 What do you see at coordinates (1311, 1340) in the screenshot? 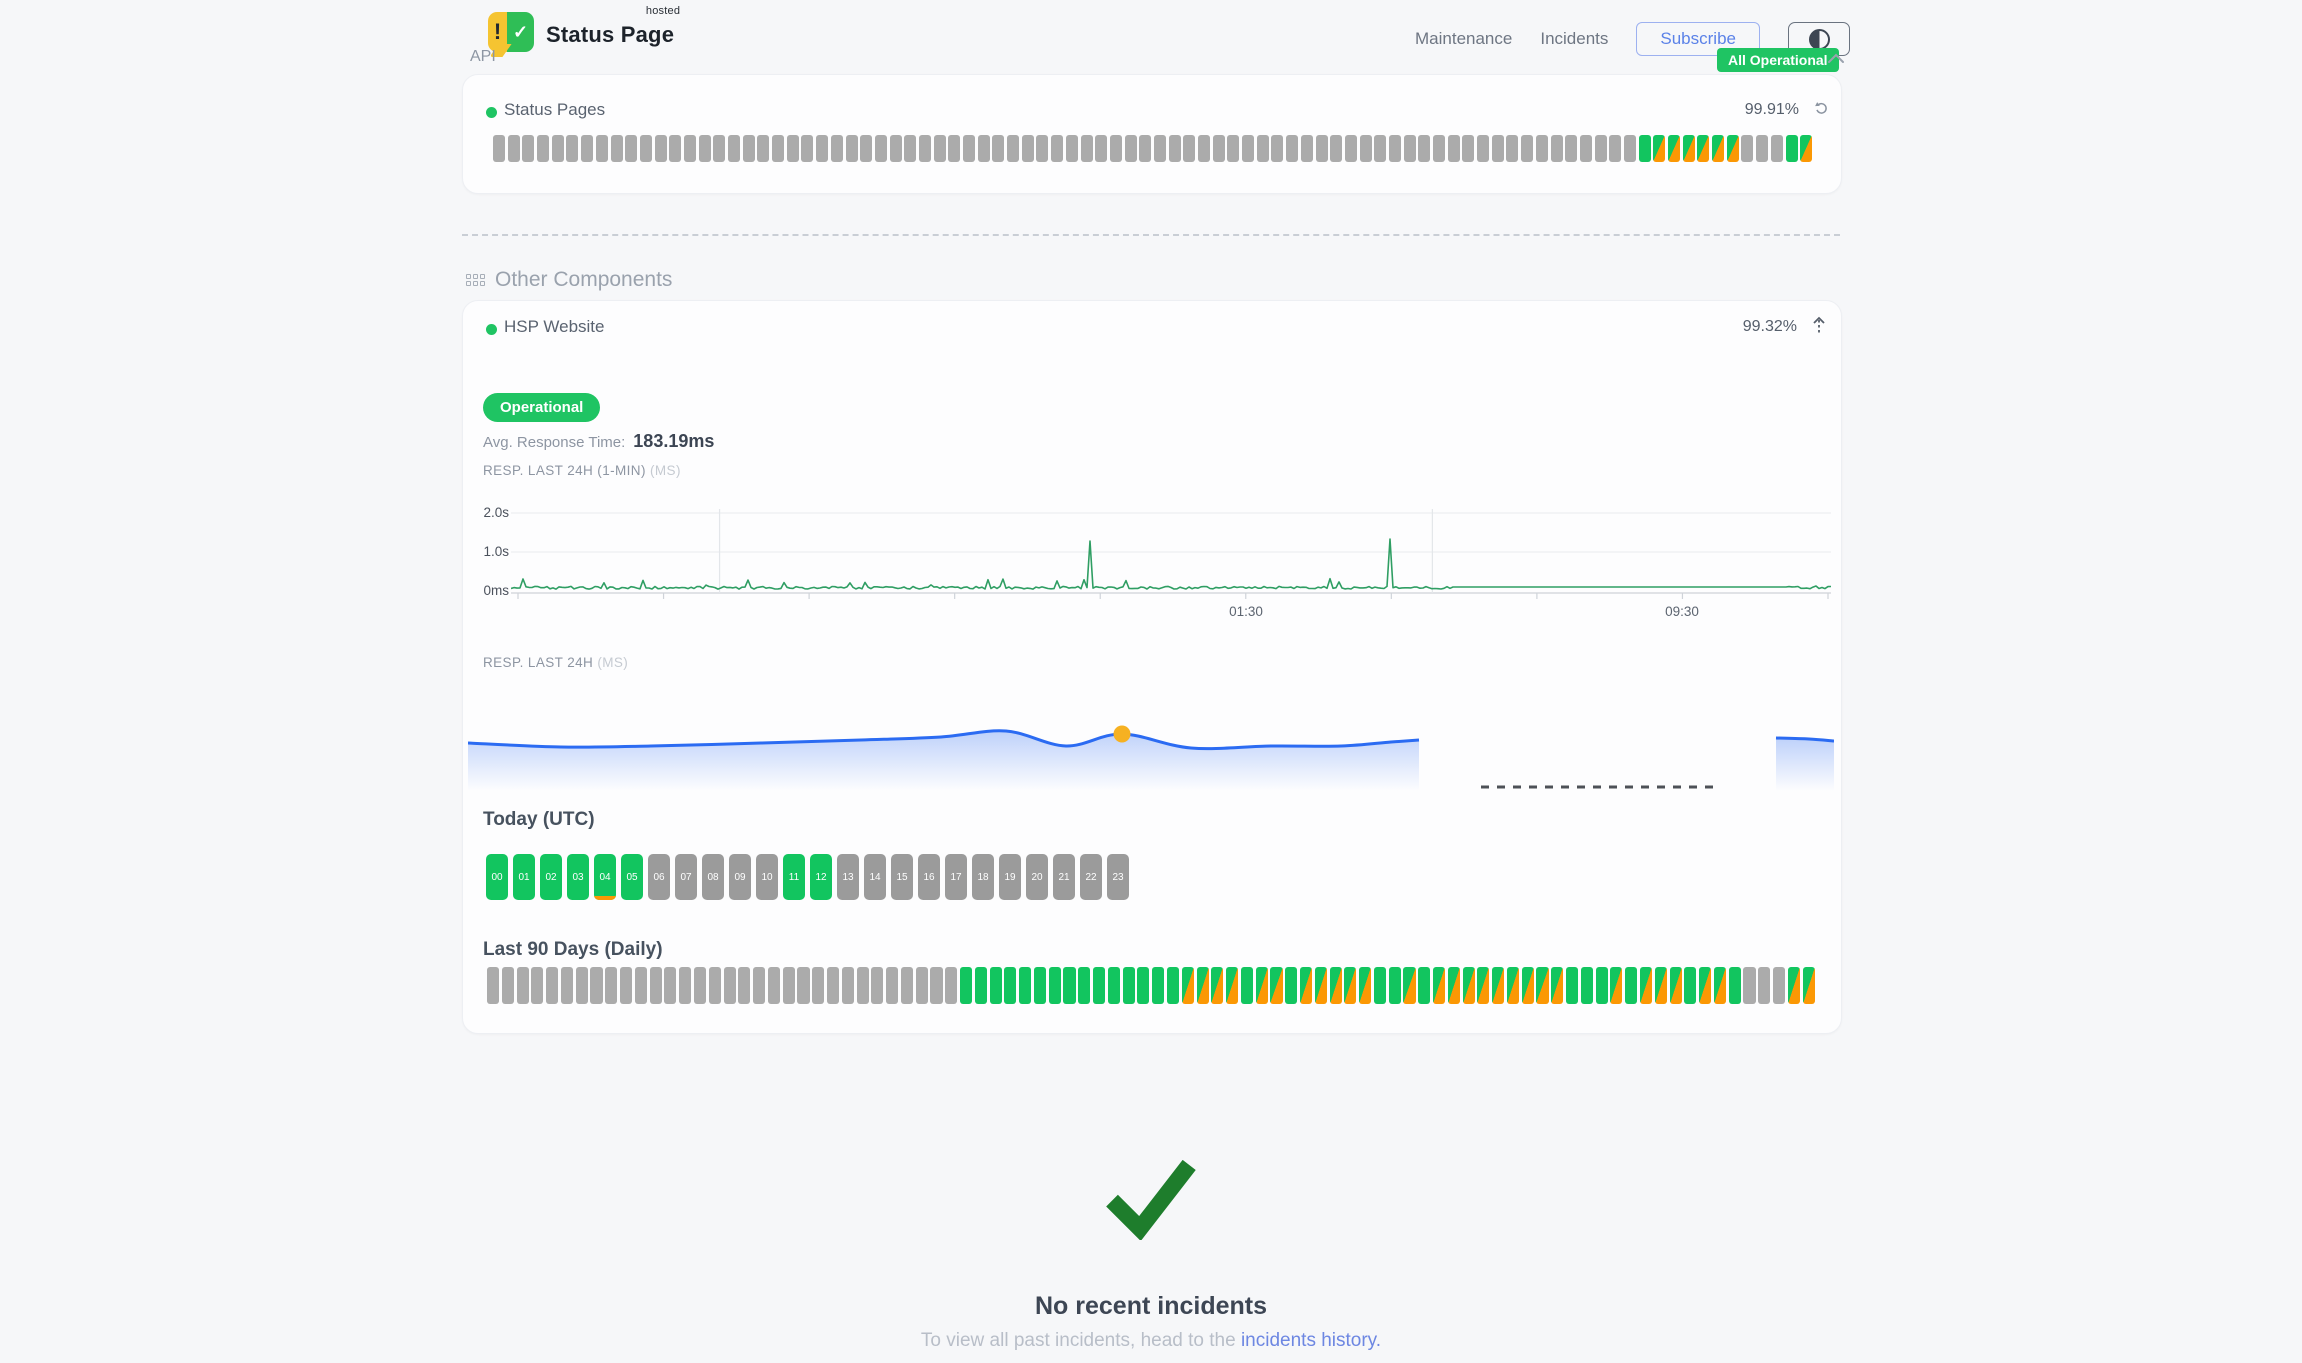
I see `incidents-history-link: incidents history.` at bounding box center [1311, 1340].